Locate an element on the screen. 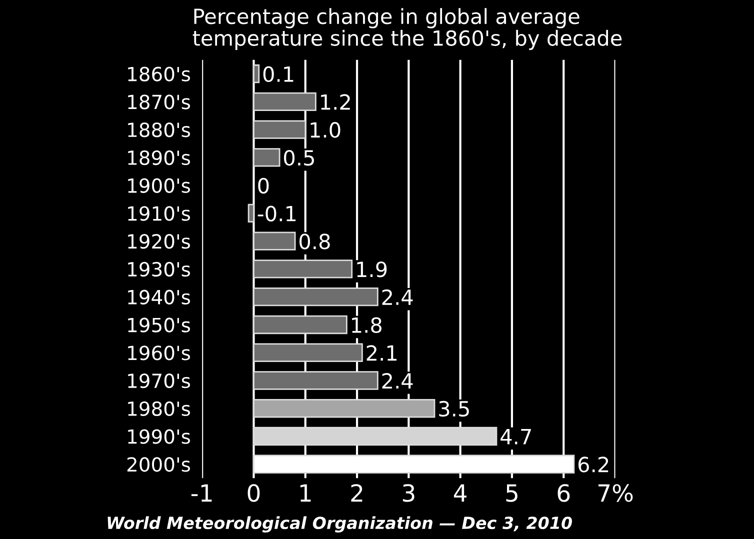  y-tick-label: 1880's is located at coordinates (159, 130).